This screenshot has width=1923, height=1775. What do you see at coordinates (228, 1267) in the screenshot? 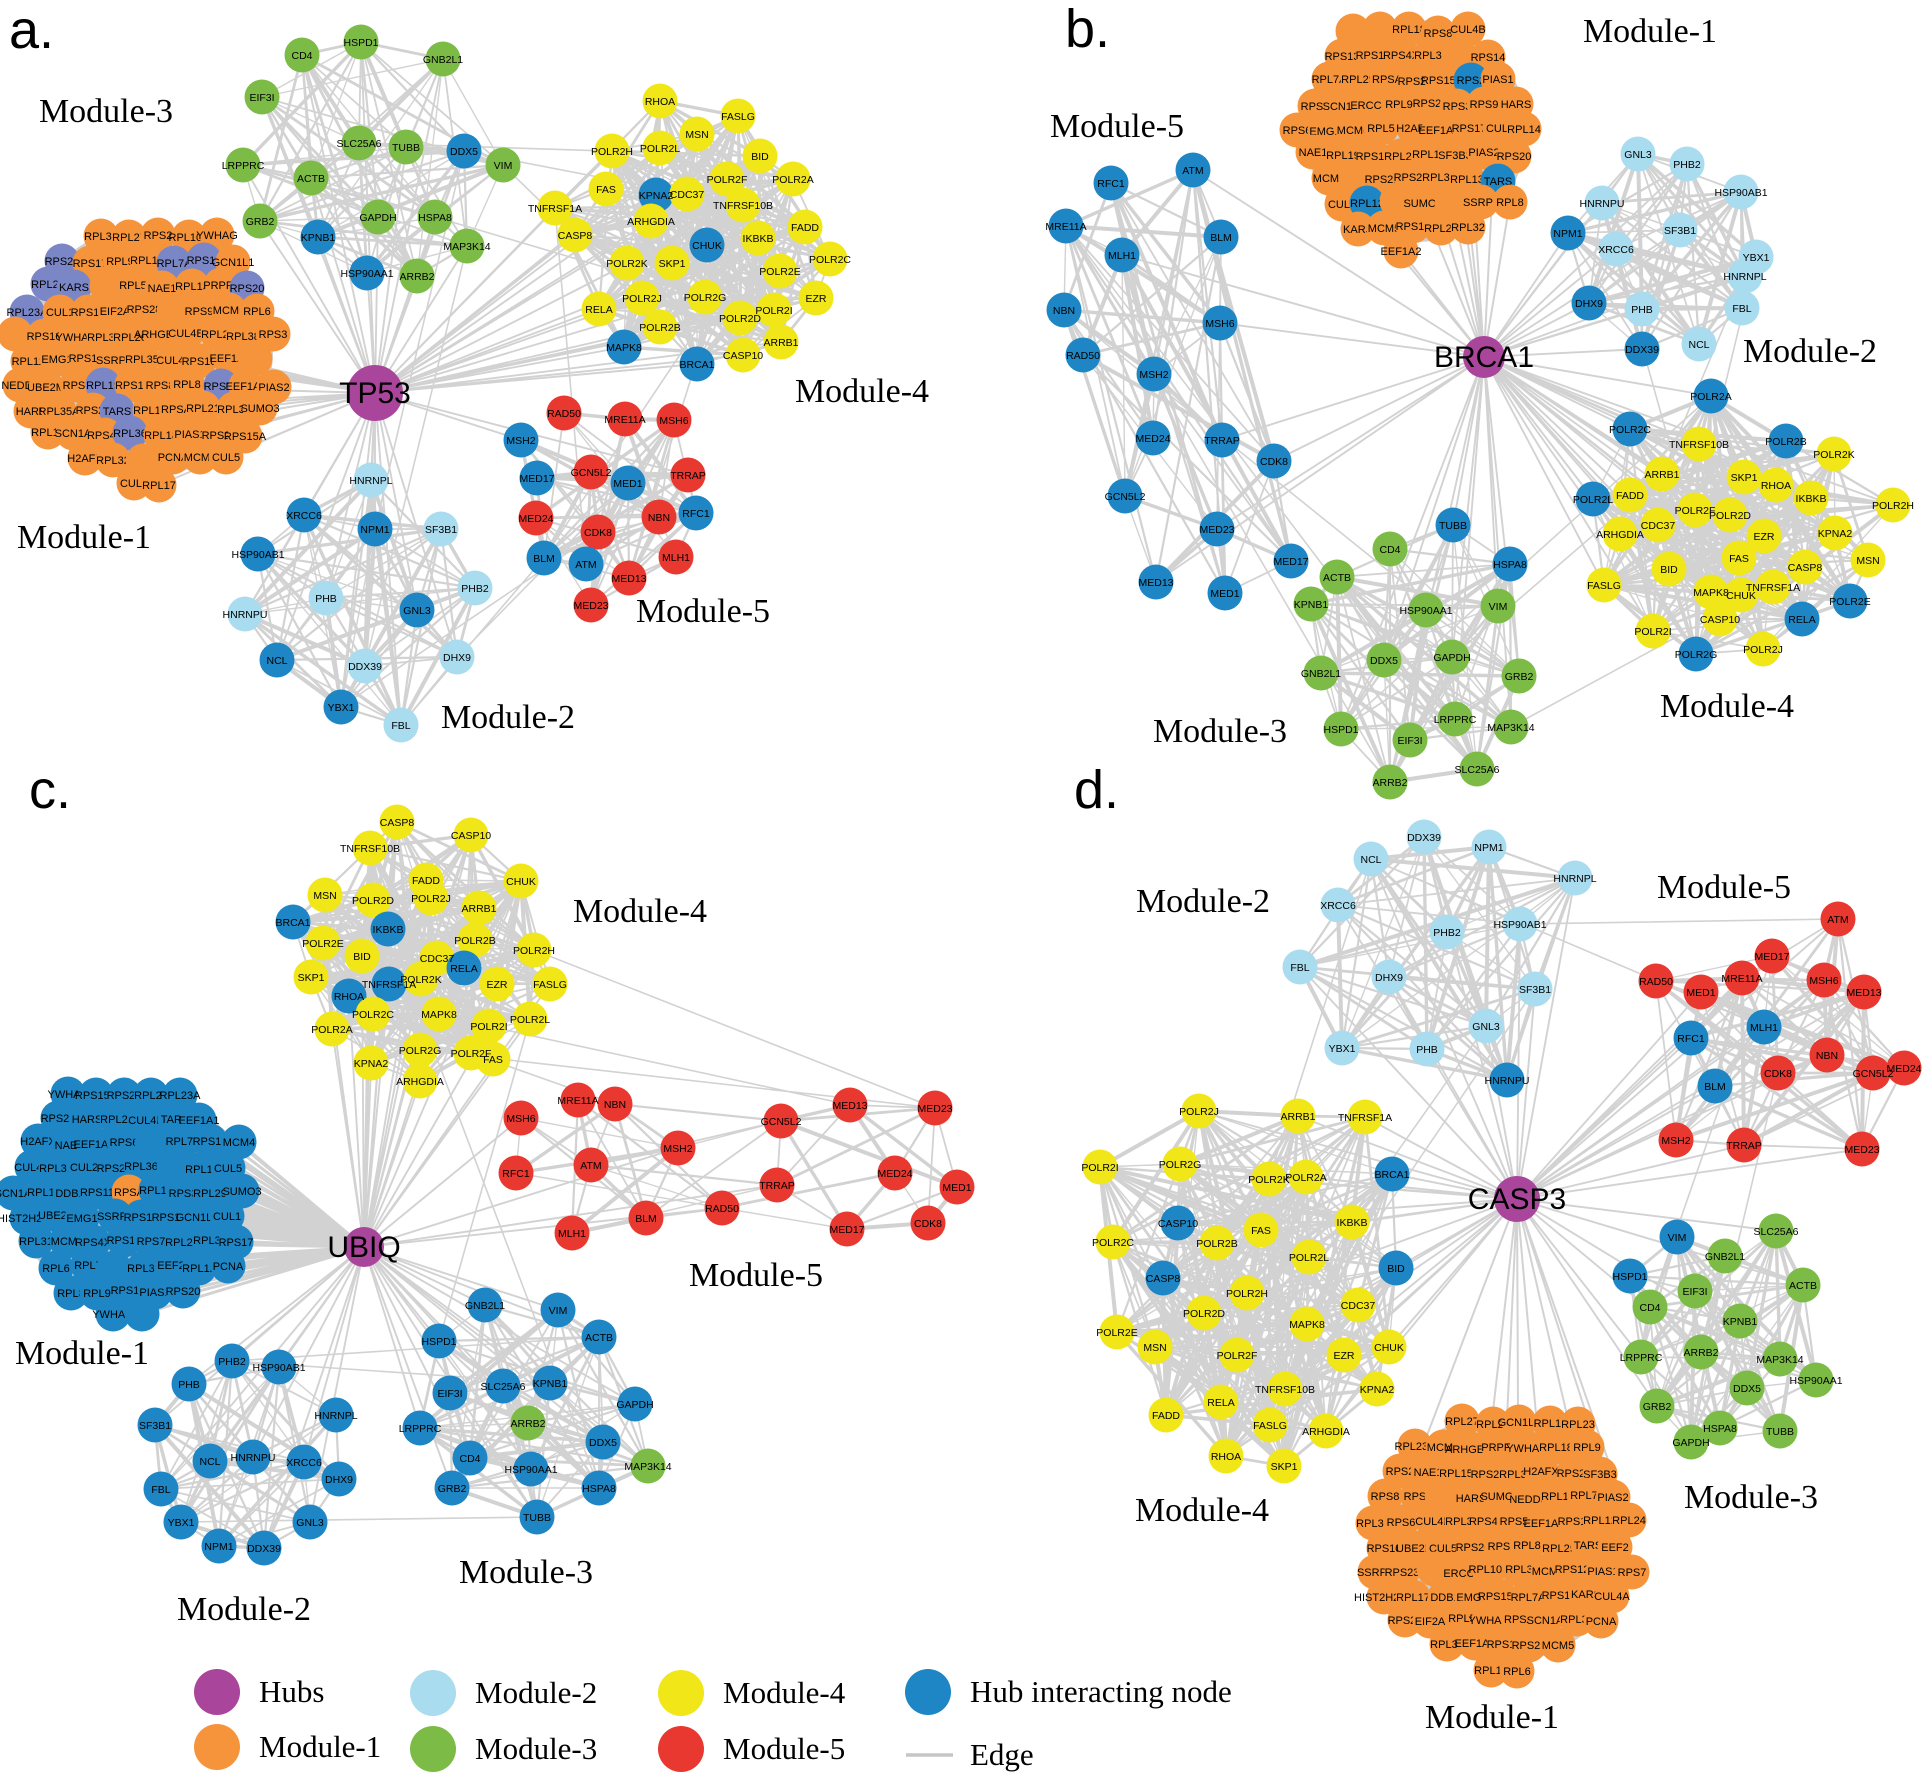
I see `svg-text: PCNA` at bounding box center [228, 1267].